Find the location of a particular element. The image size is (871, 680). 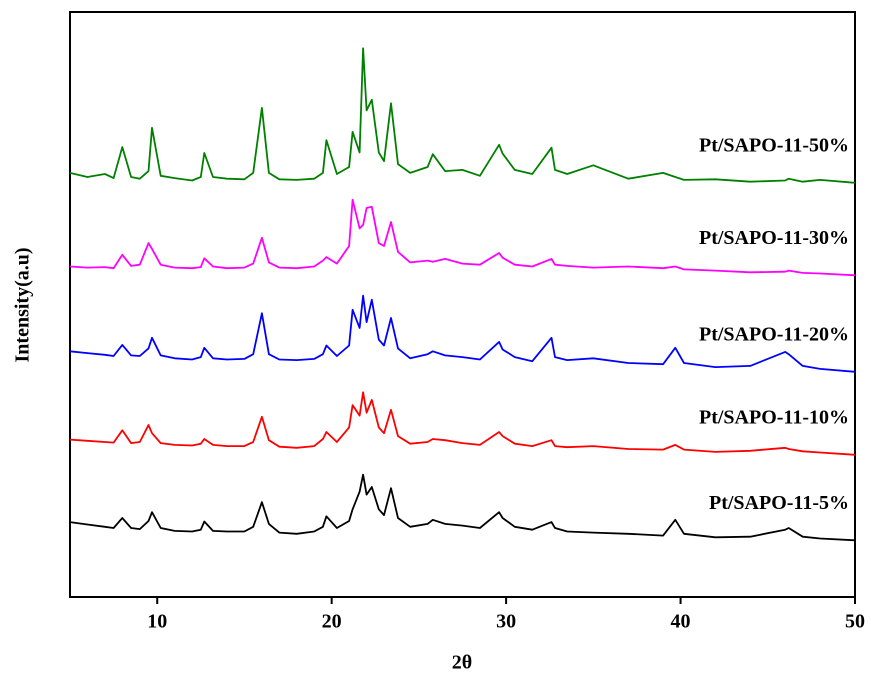

series-label: Pt/SAPO-11-10% is located at coordinates (774, 417).